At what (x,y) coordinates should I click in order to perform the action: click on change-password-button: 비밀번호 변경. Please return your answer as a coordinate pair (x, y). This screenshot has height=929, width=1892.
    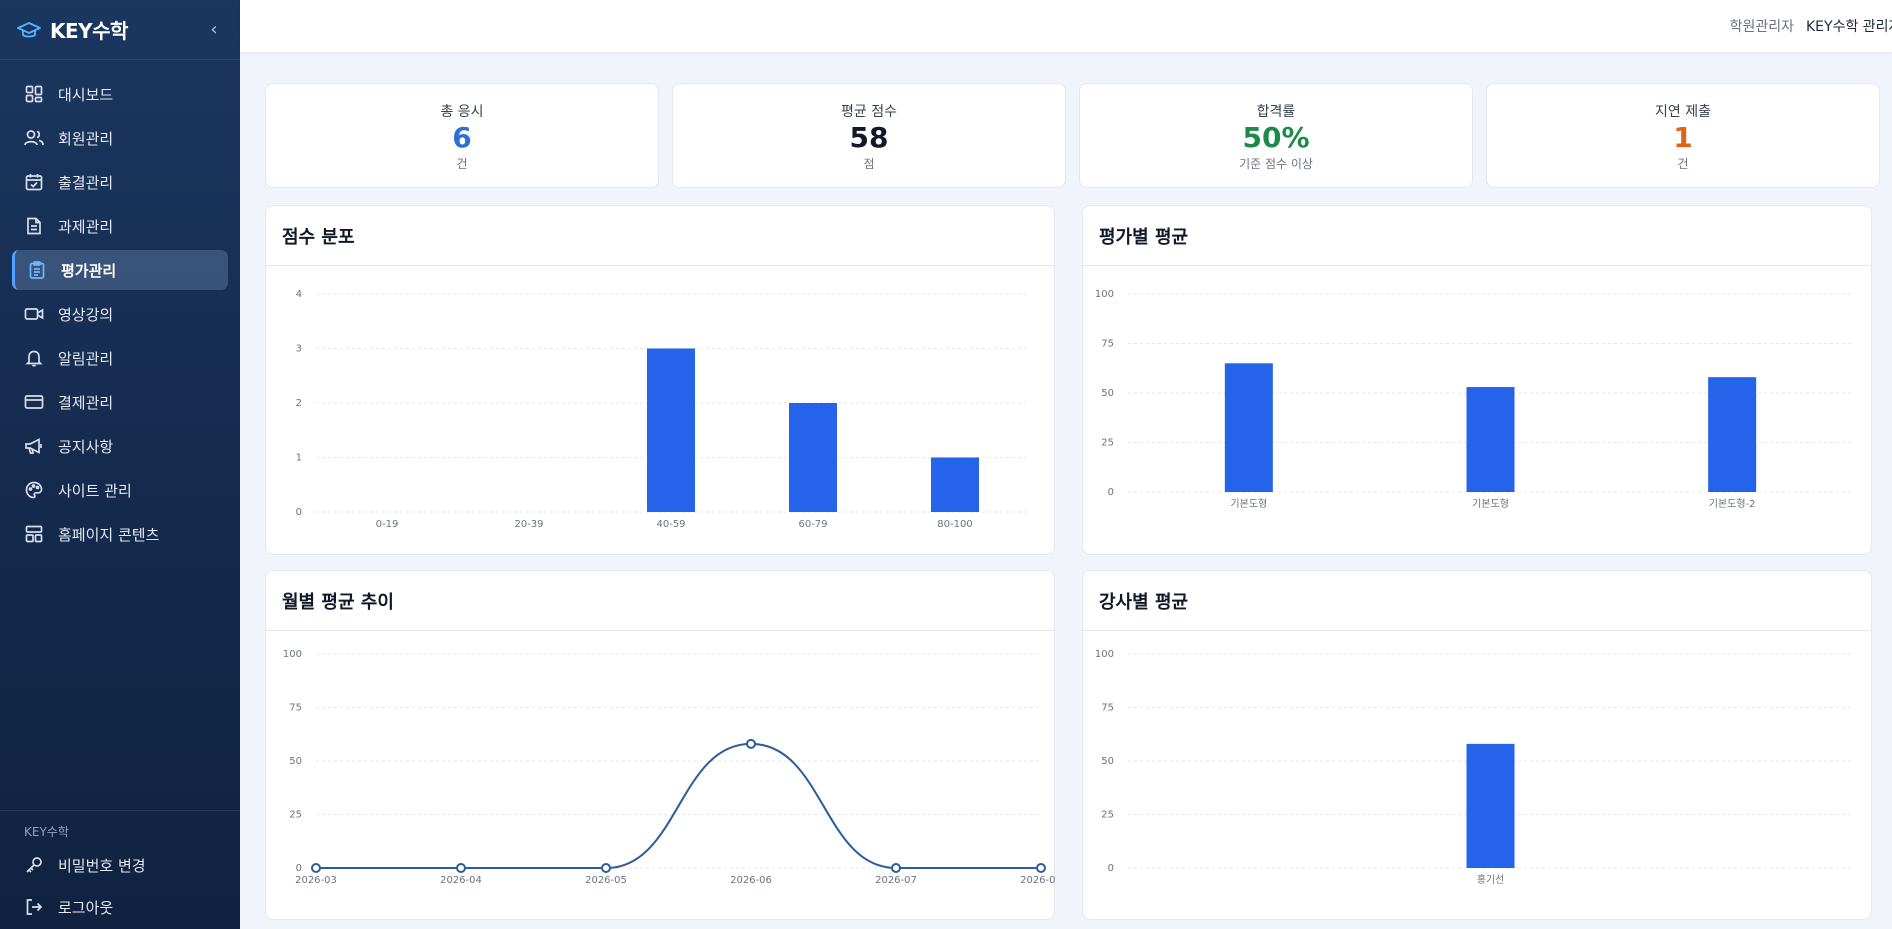
    Looking at the image, I should click on (120, 865).